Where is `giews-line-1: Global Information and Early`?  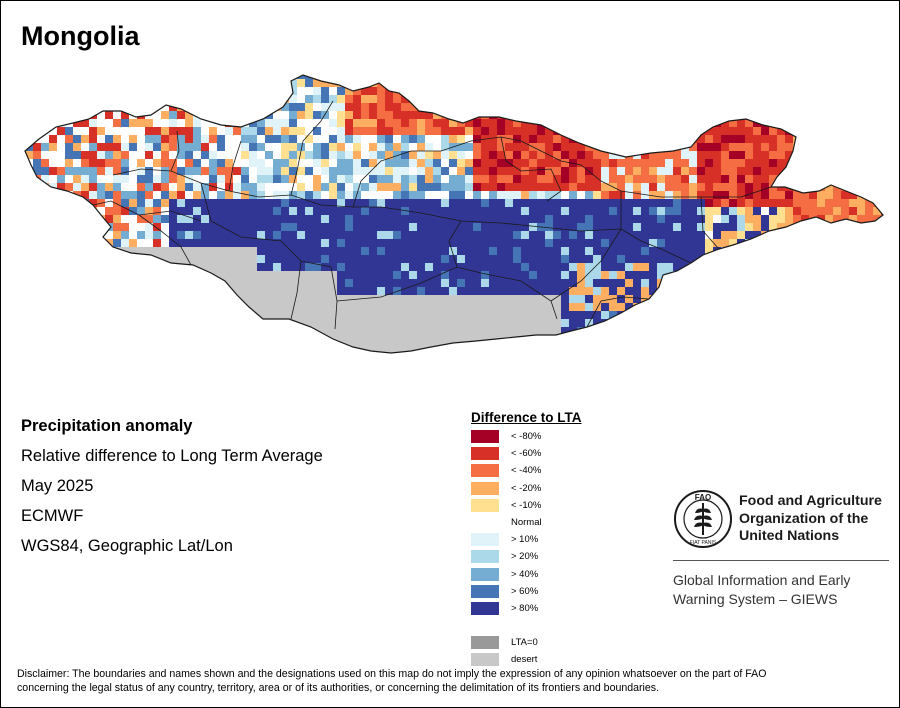 giews-line-1: Global Information and Early is located at coordinates (762, 580).